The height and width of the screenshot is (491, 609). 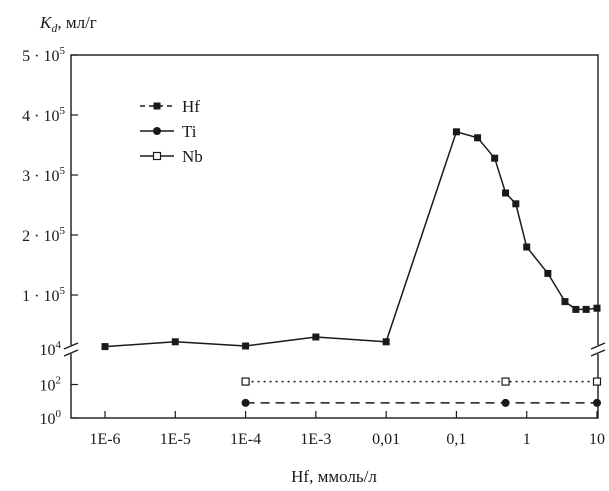 I want to click on y-tick-label: 2 · 10⁵, so click(x=43, y=235).